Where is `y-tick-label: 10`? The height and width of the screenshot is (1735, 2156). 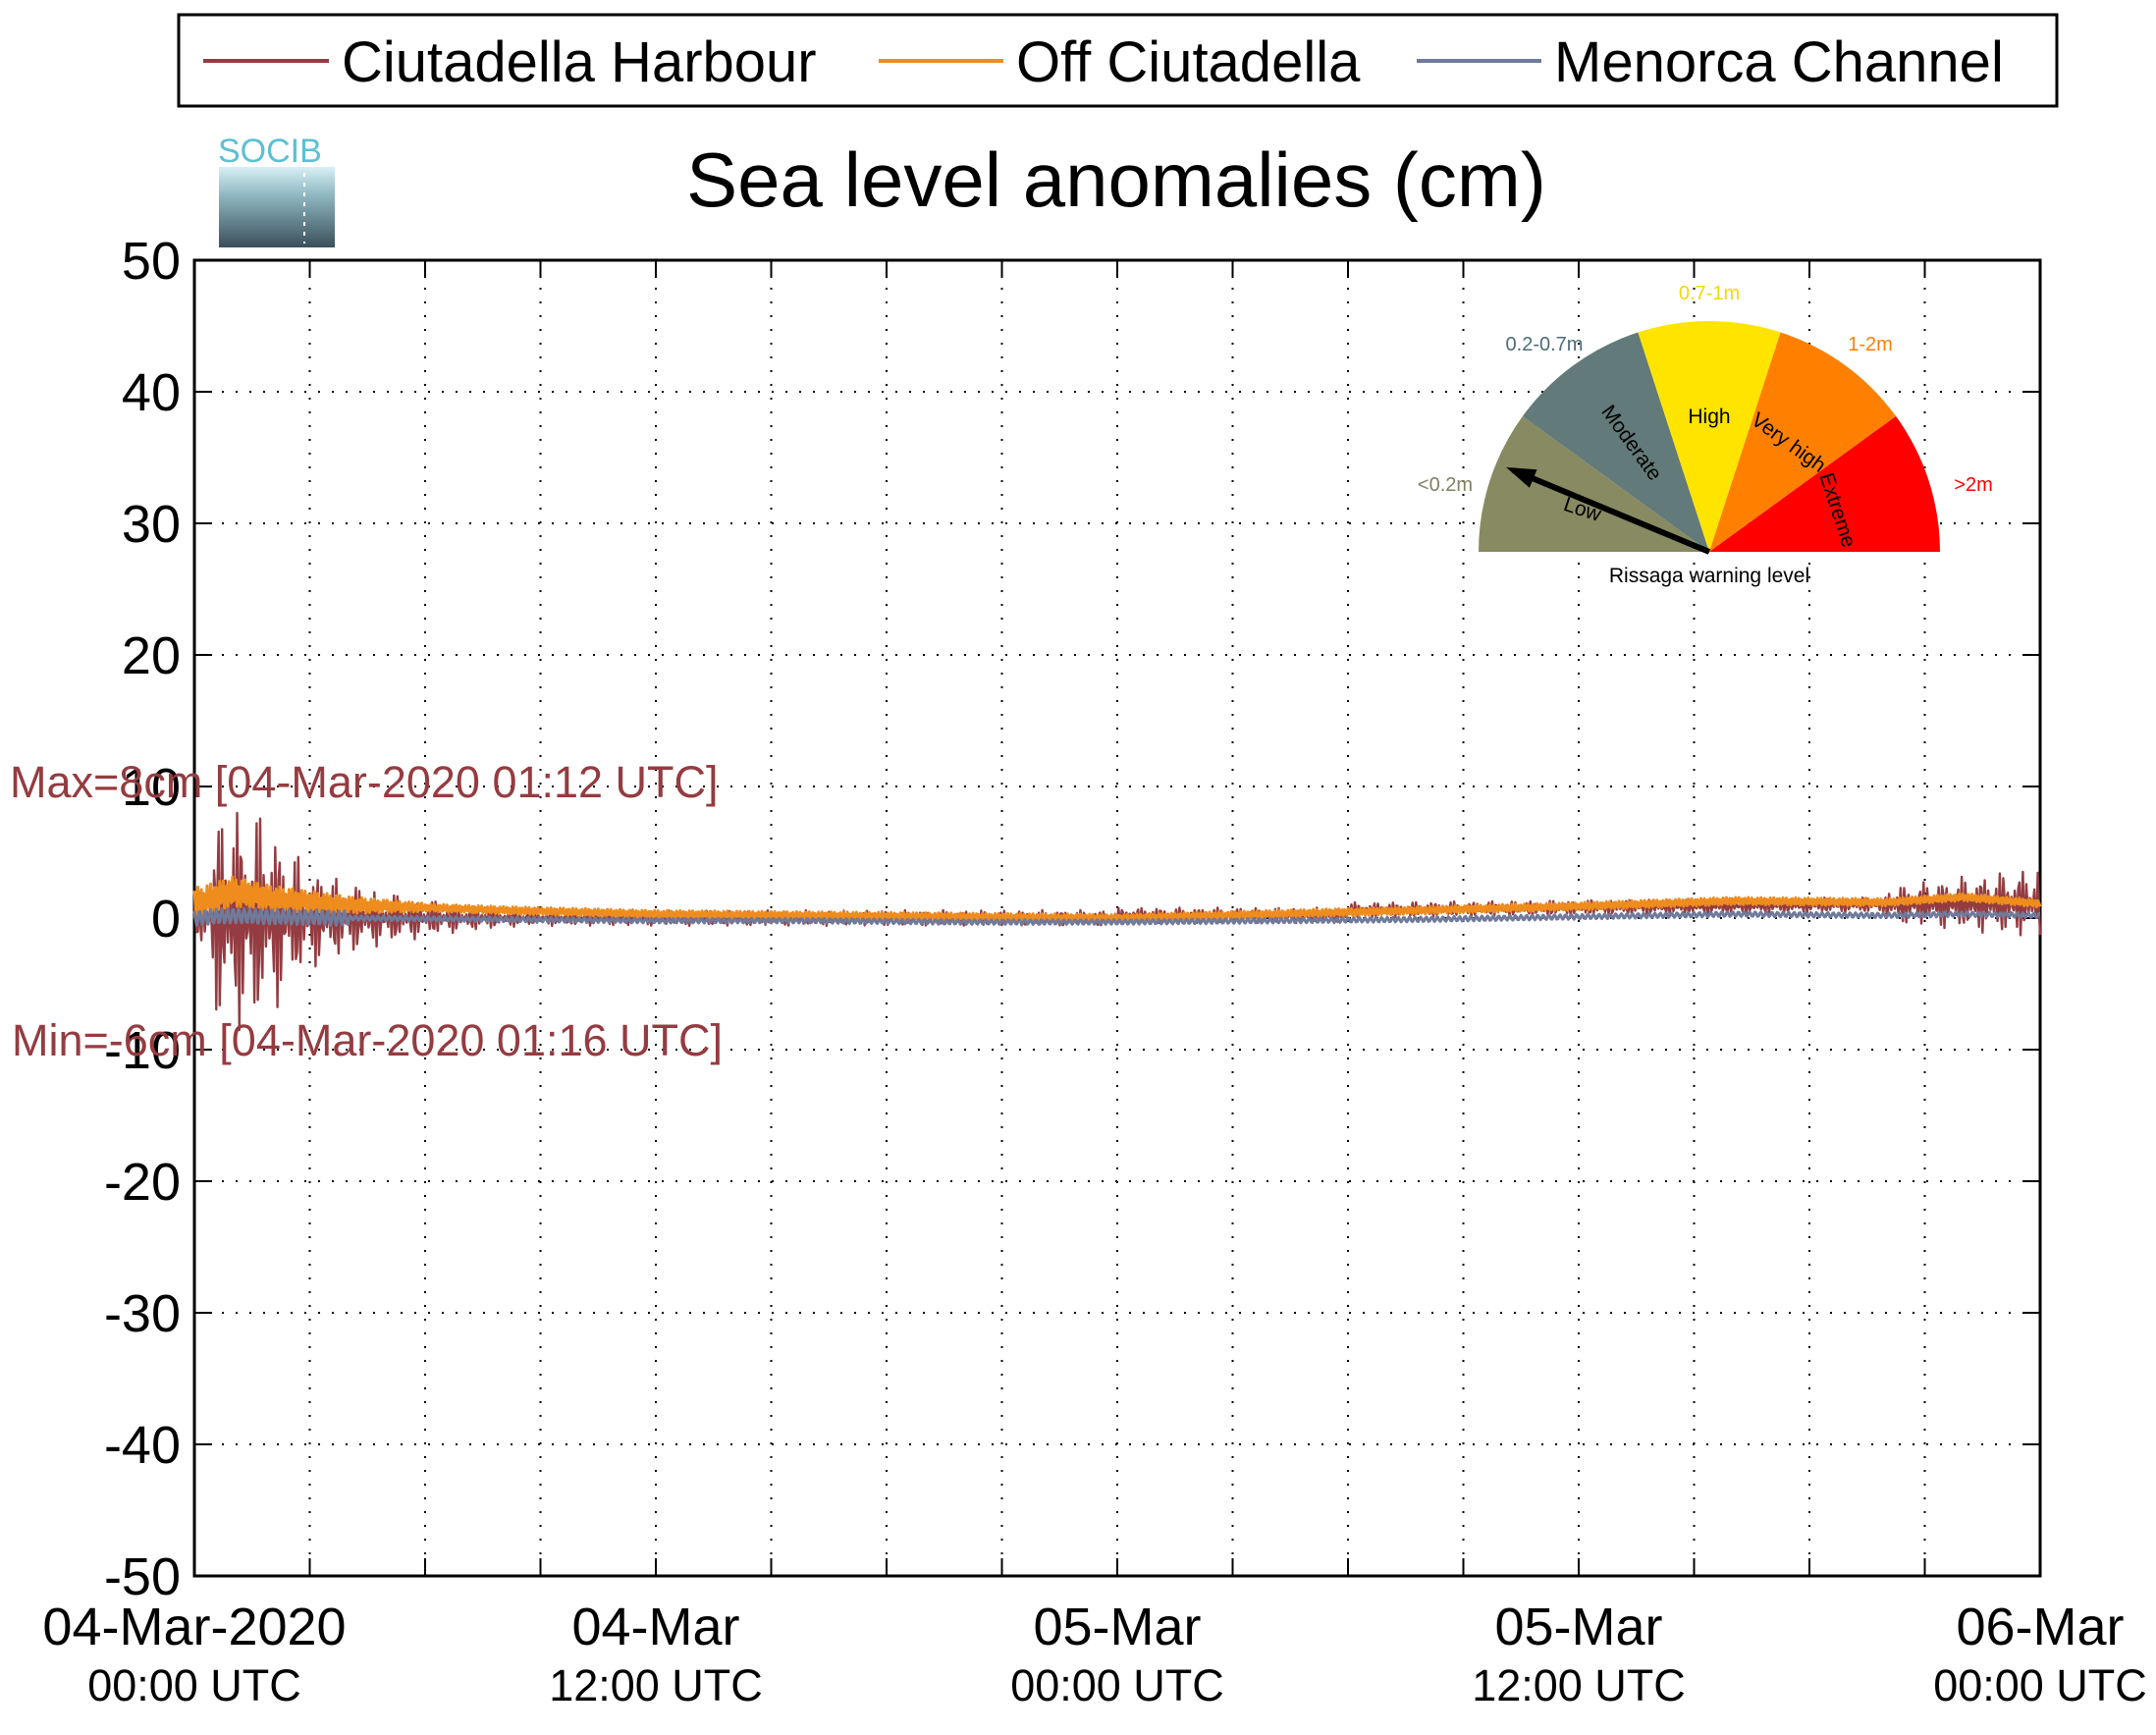
y-tick-label: 10 is located at coordinates (152, 788).